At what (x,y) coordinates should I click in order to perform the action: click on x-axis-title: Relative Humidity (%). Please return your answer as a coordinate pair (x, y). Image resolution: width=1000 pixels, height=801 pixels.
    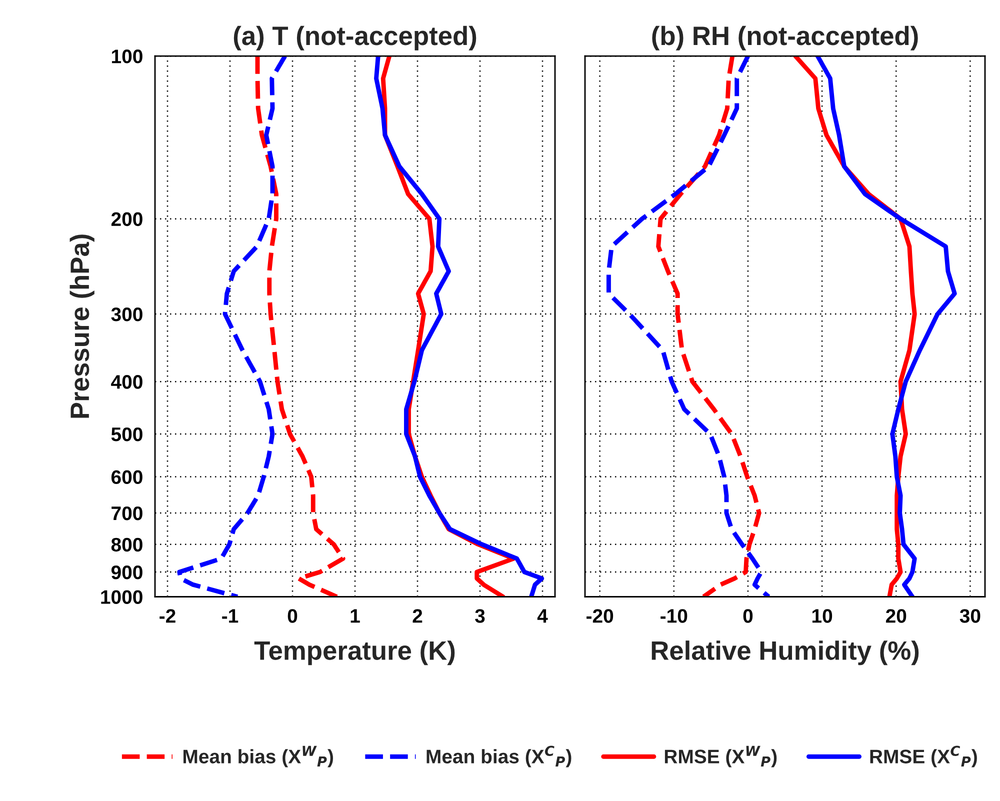
    Looking at the image, I should click on (785, 653).